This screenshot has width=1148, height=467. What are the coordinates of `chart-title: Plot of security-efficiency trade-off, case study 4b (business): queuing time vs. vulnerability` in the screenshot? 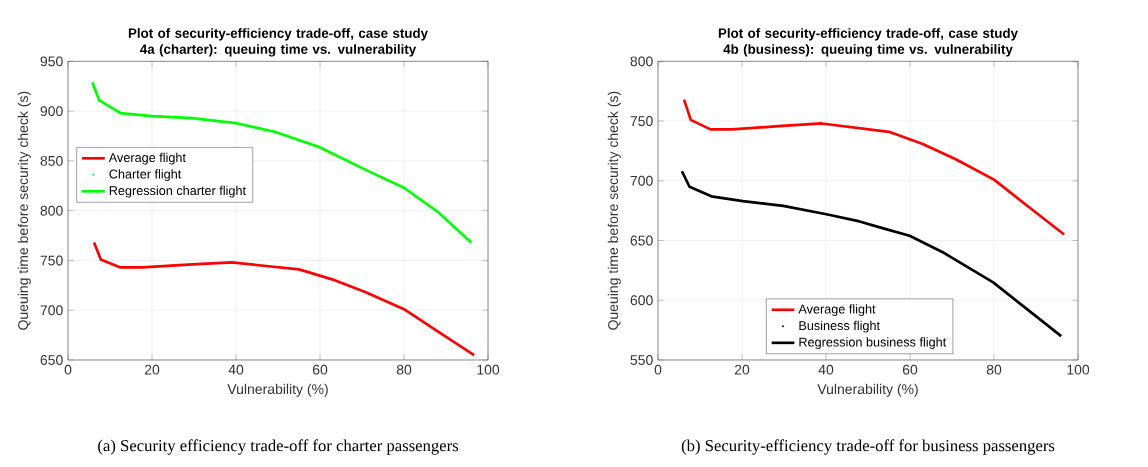 It's located at (868, 42).